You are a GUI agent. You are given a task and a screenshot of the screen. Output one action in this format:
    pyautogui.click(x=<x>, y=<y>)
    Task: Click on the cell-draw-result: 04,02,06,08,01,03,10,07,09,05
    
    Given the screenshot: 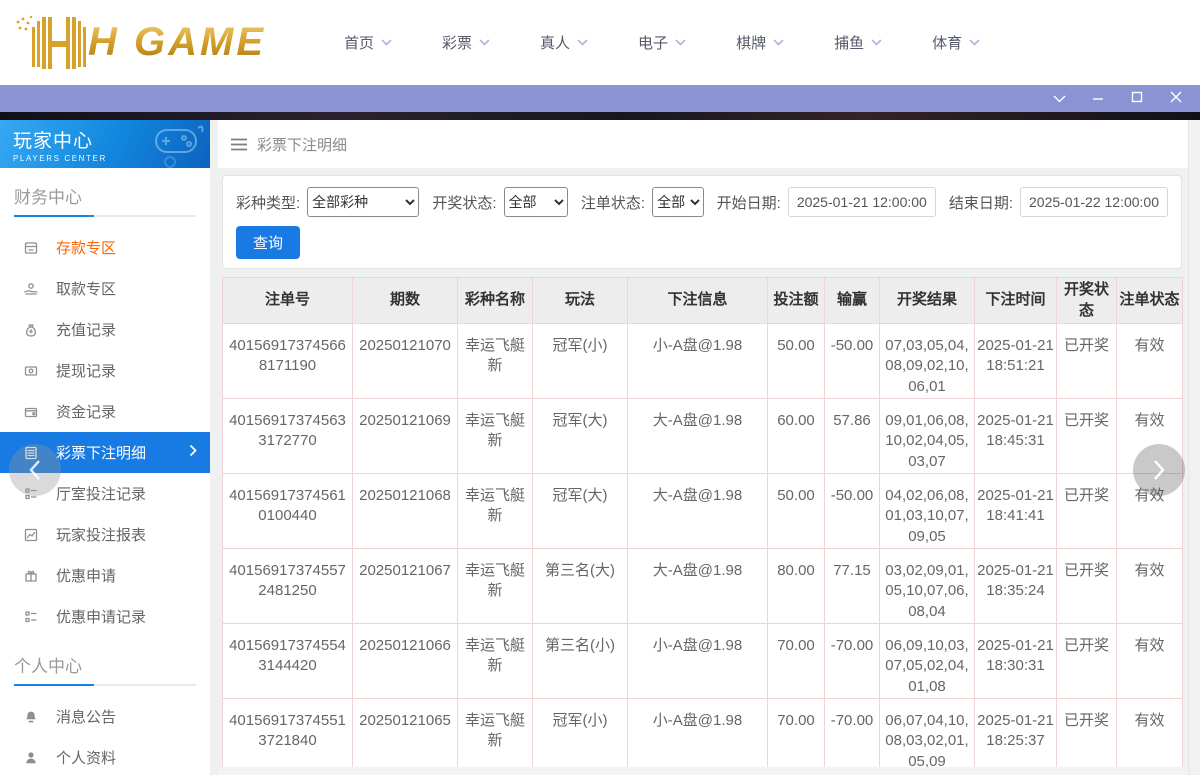 What is the action you would take?
    pyautogui.click(x=927, y=511)
    